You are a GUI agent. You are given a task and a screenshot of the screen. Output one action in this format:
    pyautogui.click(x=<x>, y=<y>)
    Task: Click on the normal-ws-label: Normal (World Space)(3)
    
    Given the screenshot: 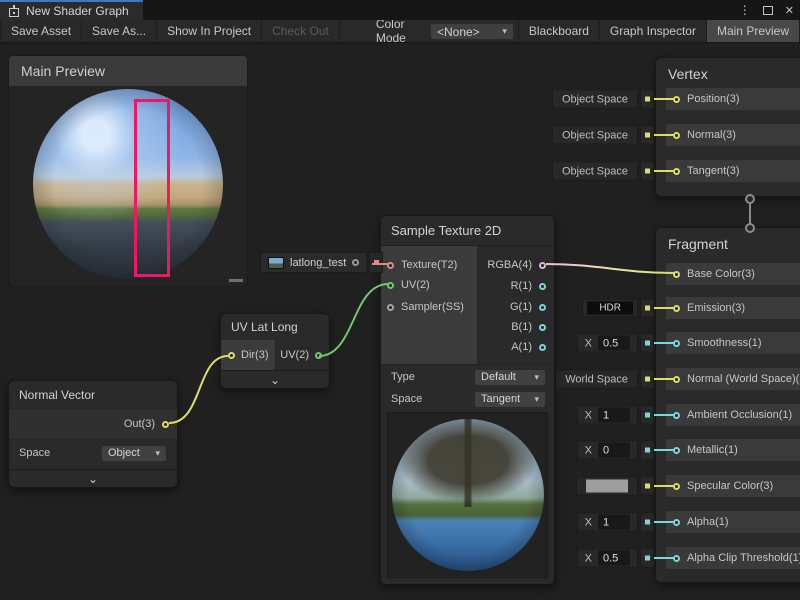 What is the action you would take?
    pyautogui.click(x=743, y=379)
    